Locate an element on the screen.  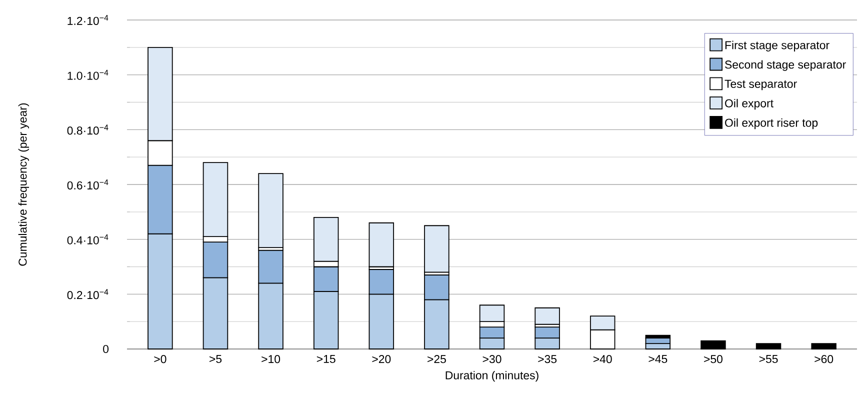
x-tick-label: >60 is located at coordinates (824, 359).